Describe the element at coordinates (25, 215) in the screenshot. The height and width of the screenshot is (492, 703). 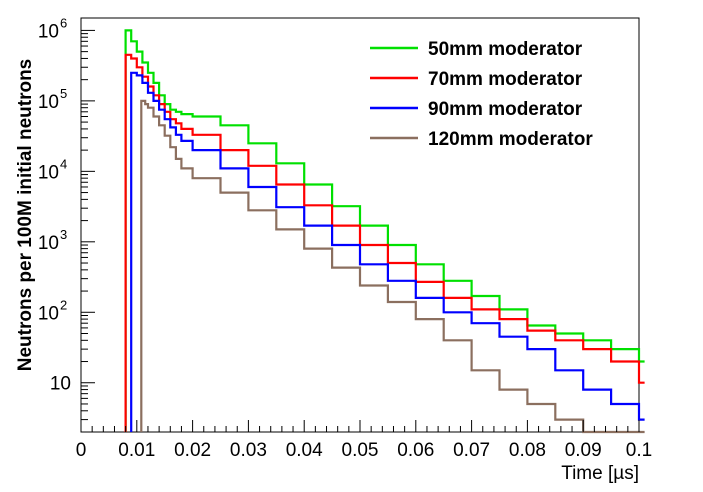
I see `y-axis-title: Neutrons per 100M initial neutrons` at that location.